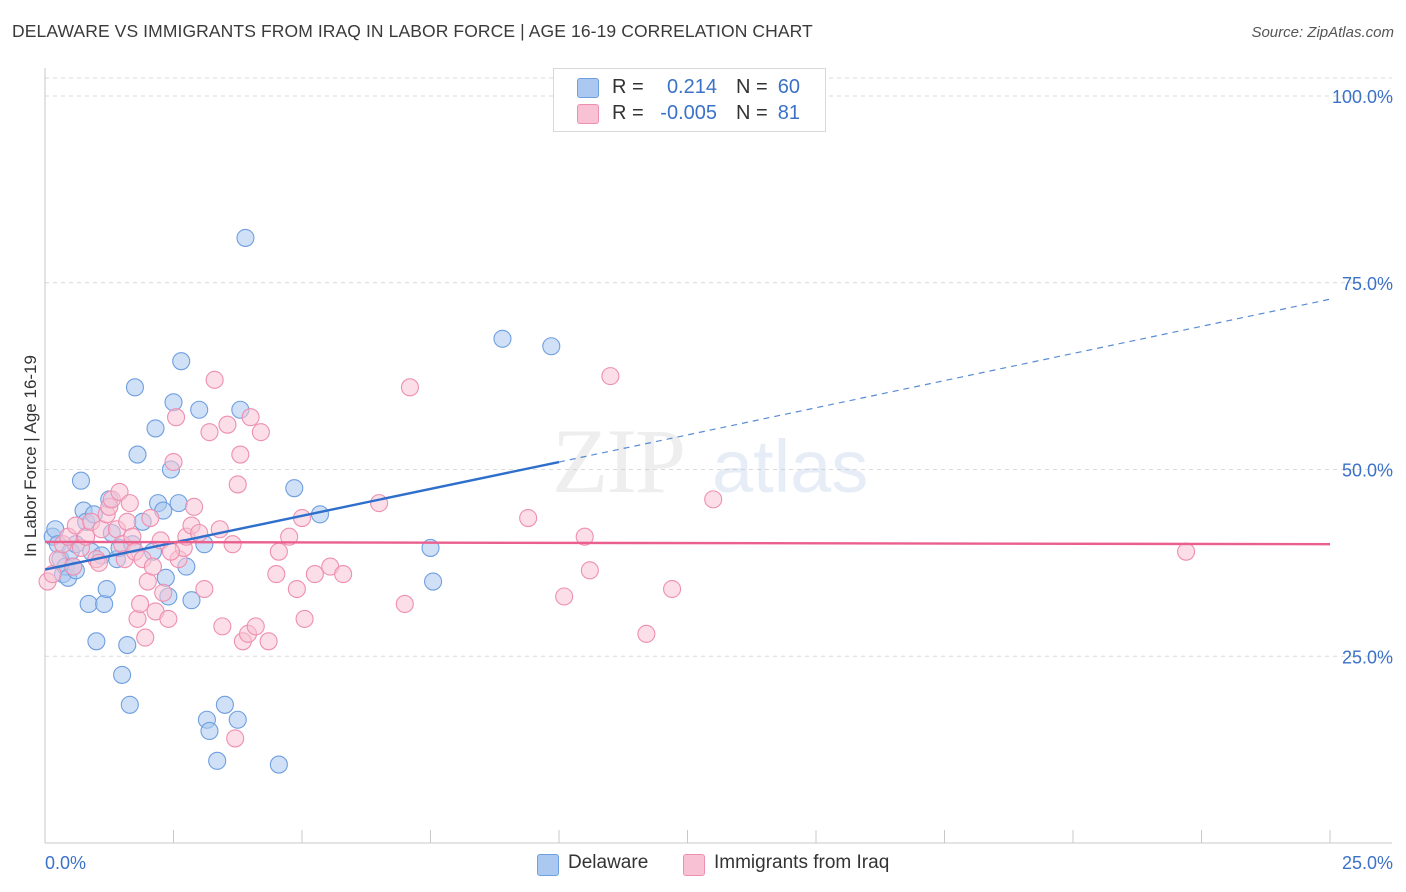 The height and width of the screenshot is (892, 1406). Describe the element at coordinates (1322, 32) in the screenshot. I see `source-credit: Source: ZipAtlas.com` at that location.